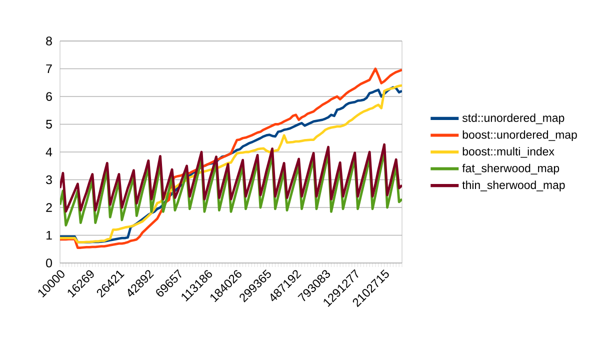 The image size is (605, 340). I want to click on legend-label: fat_sherwood_map, so click(511, 169).